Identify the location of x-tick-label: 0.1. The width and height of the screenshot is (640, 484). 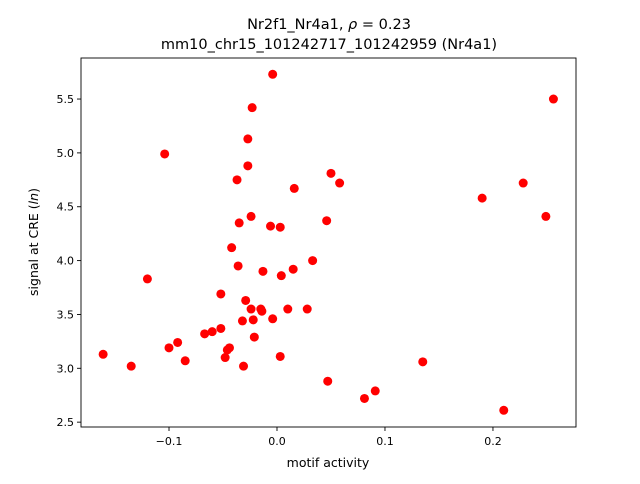
(385, 441).